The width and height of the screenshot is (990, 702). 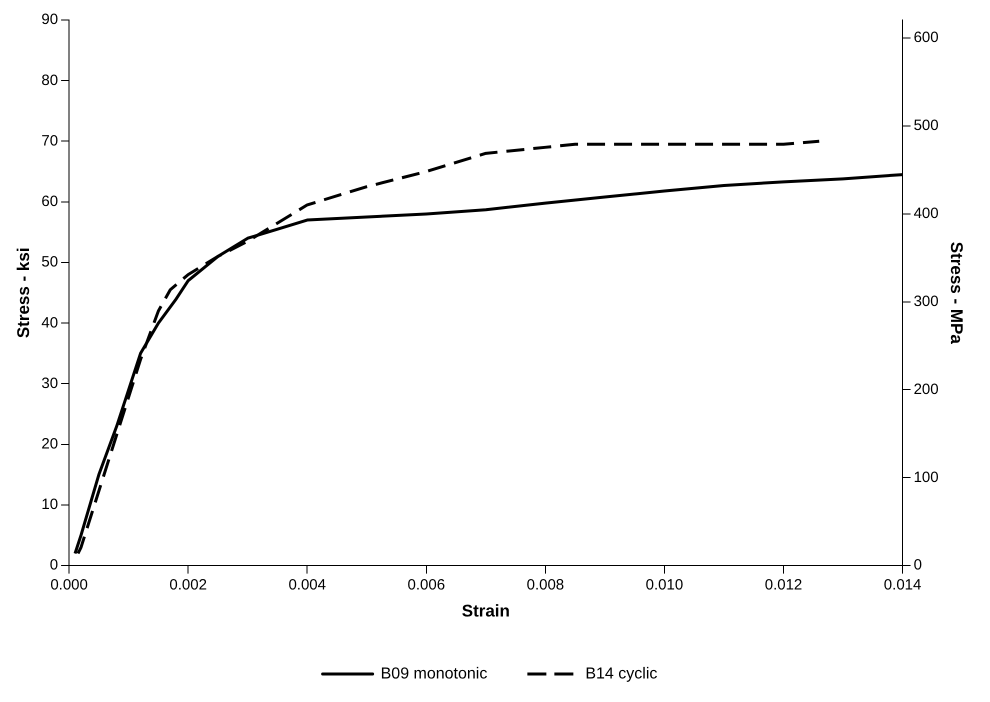 I want to click on y2-tick-label: 200, so click(x=926, y=389).